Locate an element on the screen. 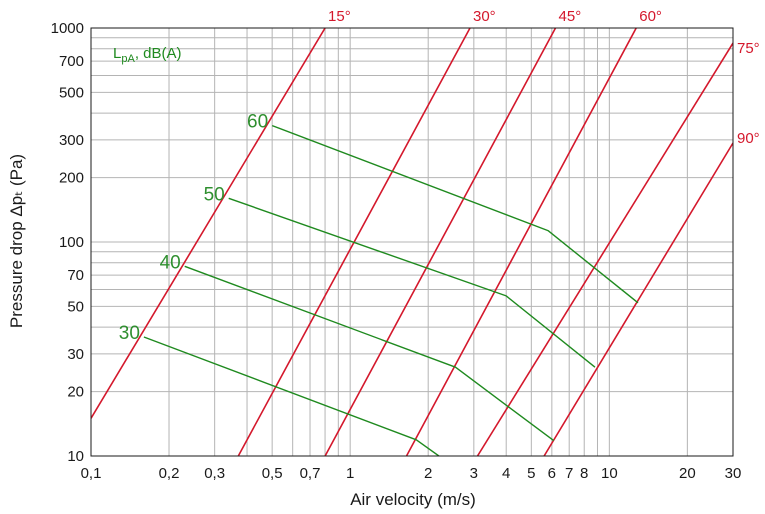 This screenshot has width=765, height=514. x-tick-label: 1 is located at coordinates (350, 473).